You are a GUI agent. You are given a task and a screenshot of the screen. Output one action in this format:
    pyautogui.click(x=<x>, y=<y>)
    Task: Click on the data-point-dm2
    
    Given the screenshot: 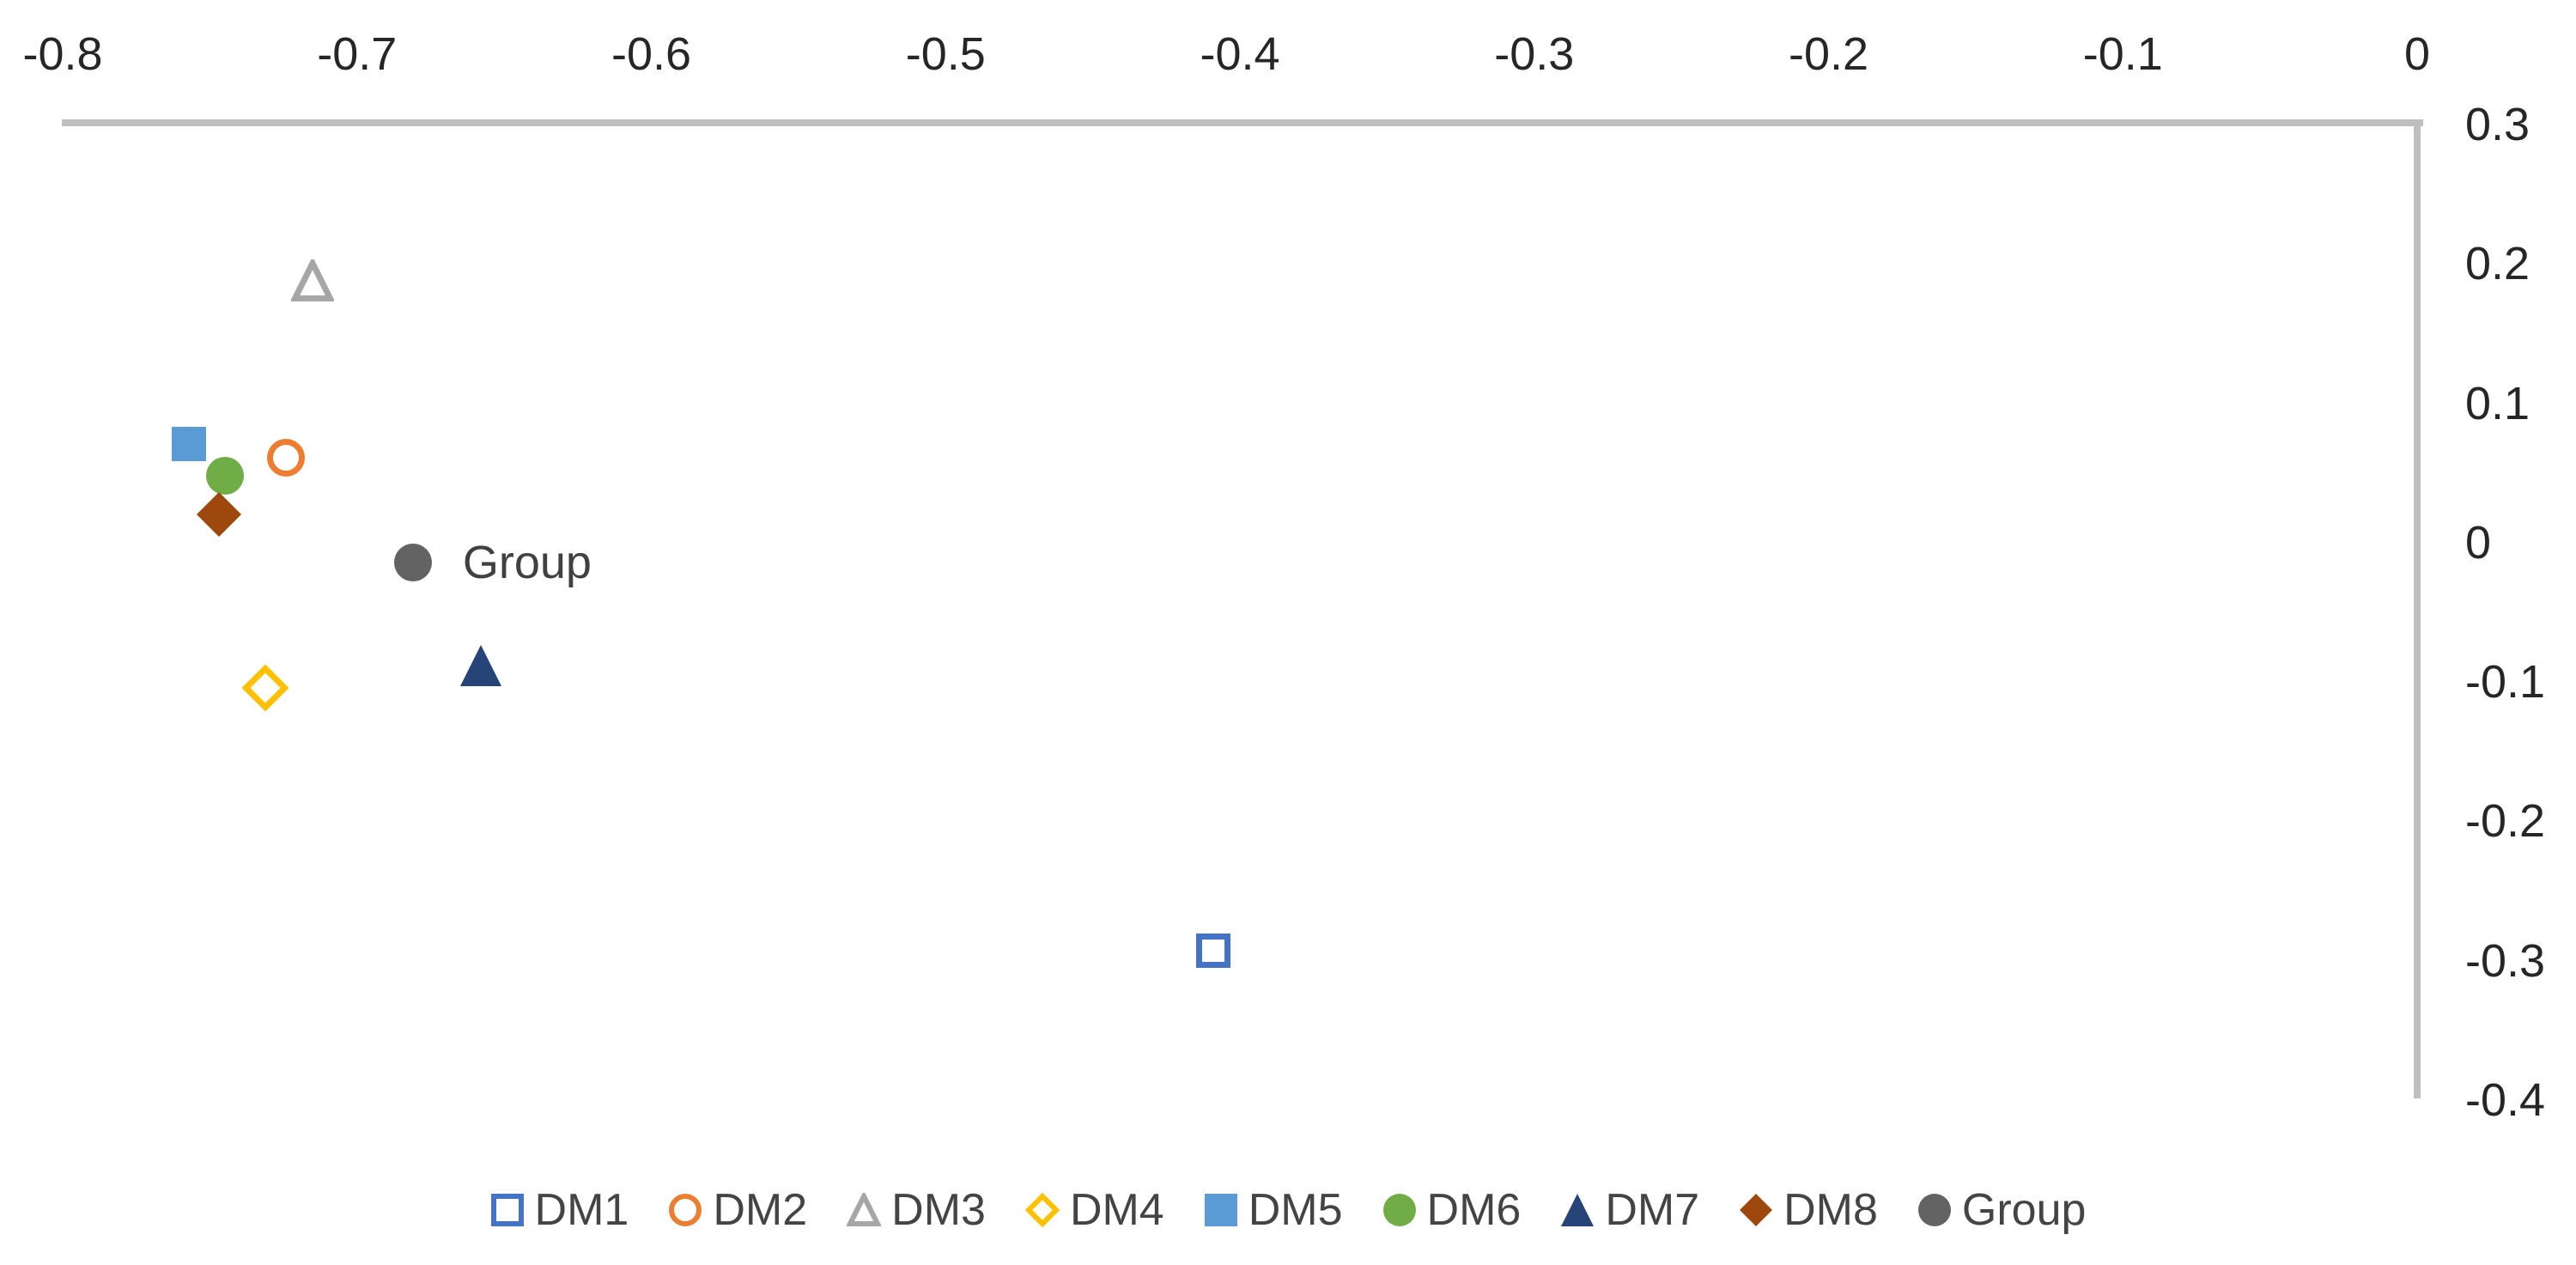 What is the action you would take?
    pyautogui.click(x=286, y=458)
    